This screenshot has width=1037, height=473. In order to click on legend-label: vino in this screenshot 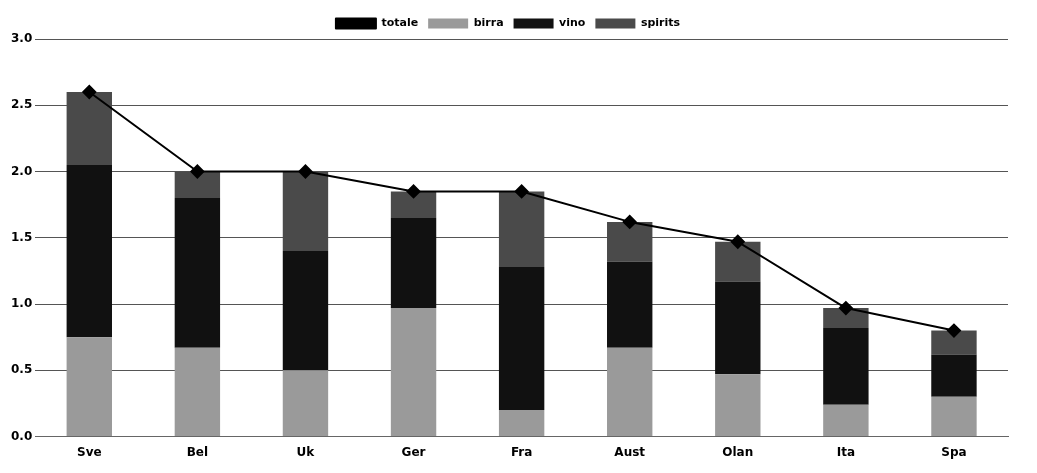, I will do `click(572, 23)`.